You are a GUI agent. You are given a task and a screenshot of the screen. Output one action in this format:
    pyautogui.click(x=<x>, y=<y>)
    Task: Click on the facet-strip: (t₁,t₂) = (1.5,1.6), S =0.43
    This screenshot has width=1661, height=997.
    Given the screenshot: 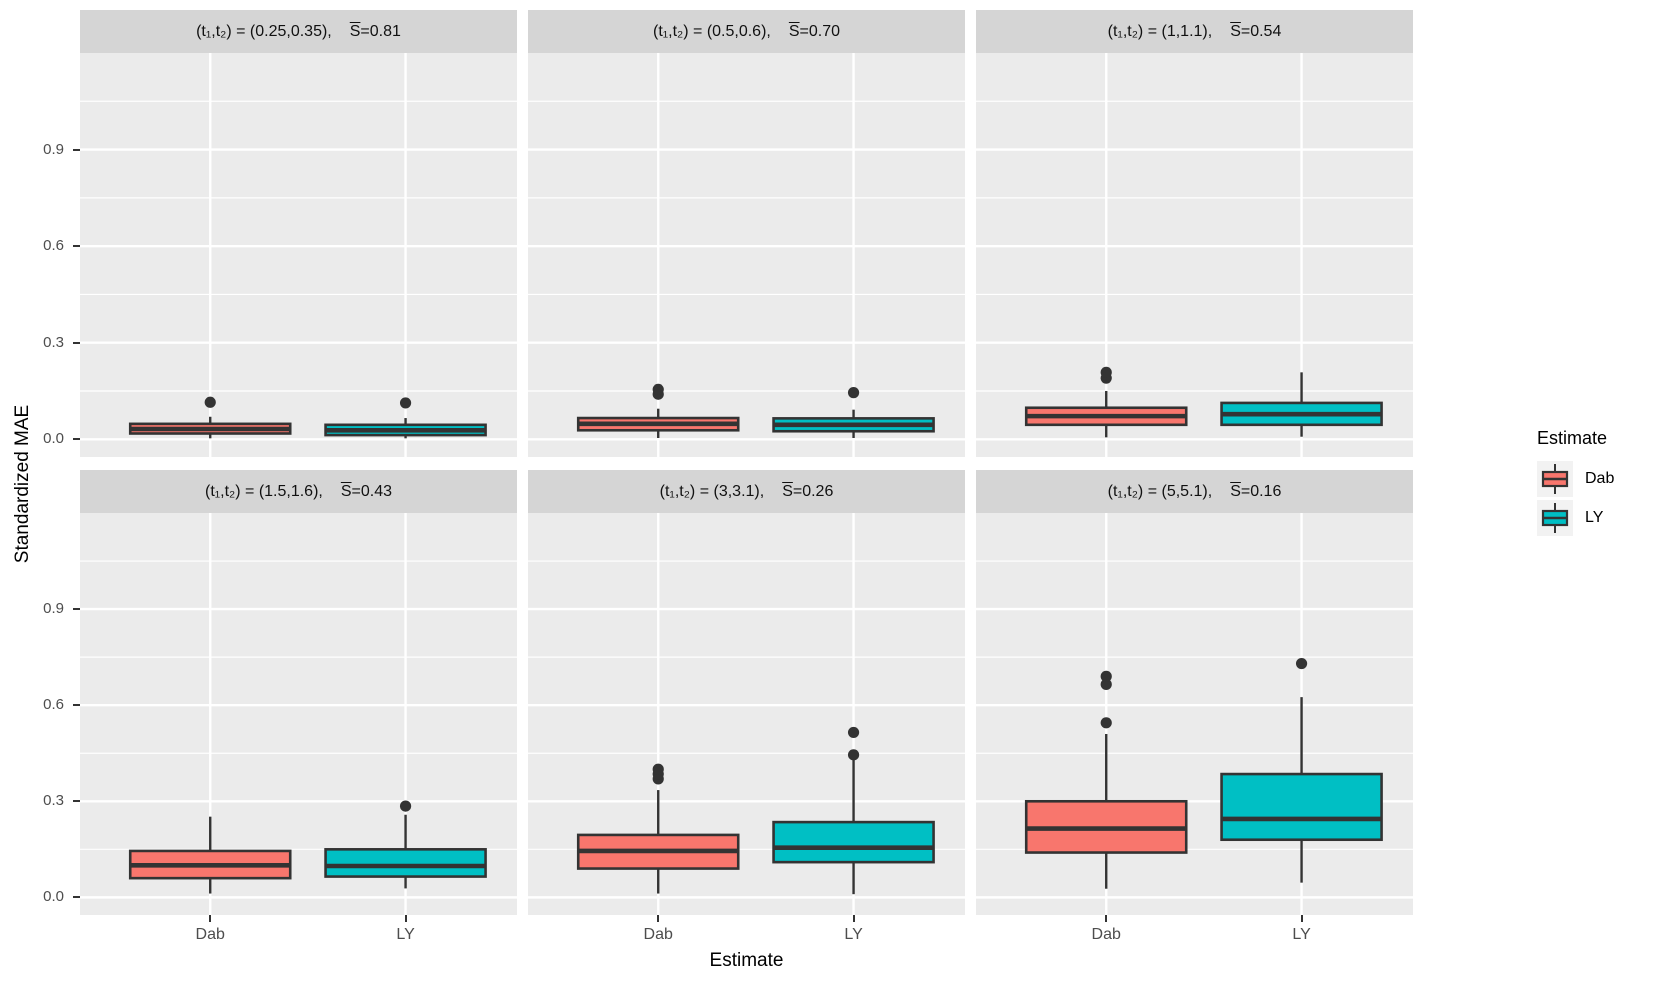 What is the action you would take?
    pyautogui.click(x=298, y=491)
    